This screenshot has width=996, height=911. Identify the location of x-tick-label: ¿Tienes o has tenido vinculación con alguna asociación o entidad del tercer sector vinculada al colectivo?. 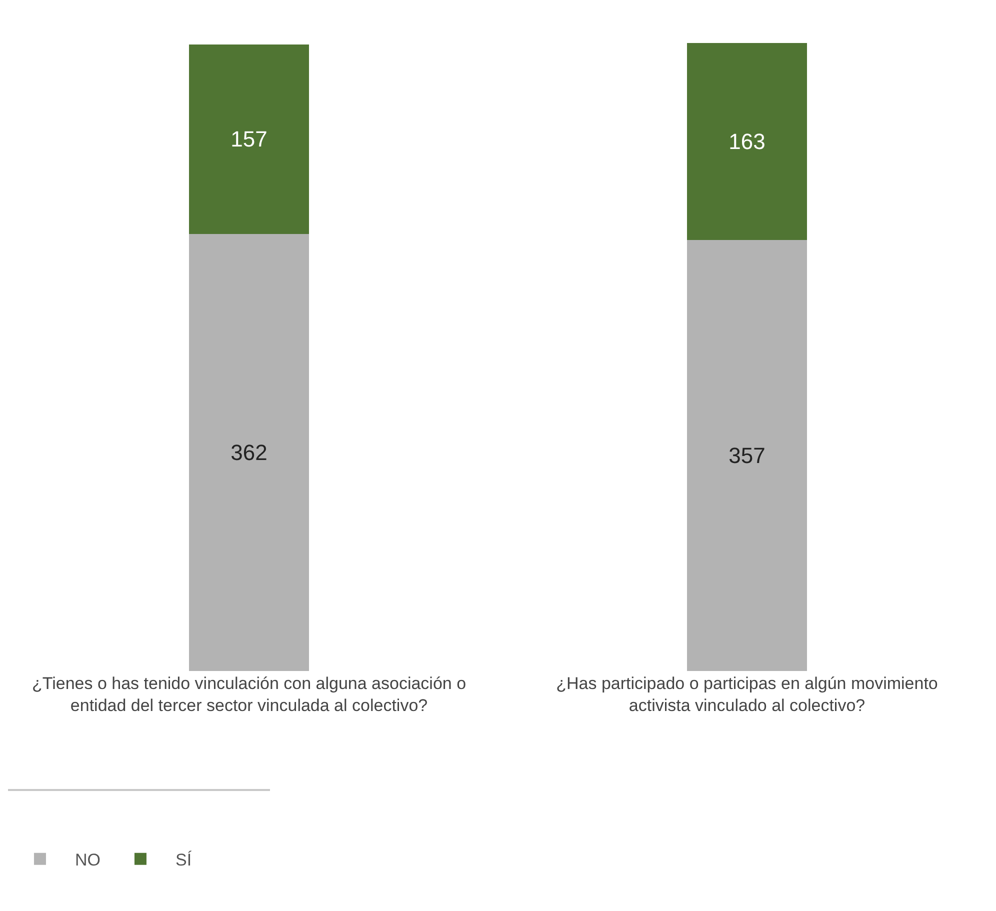
(249, 695).